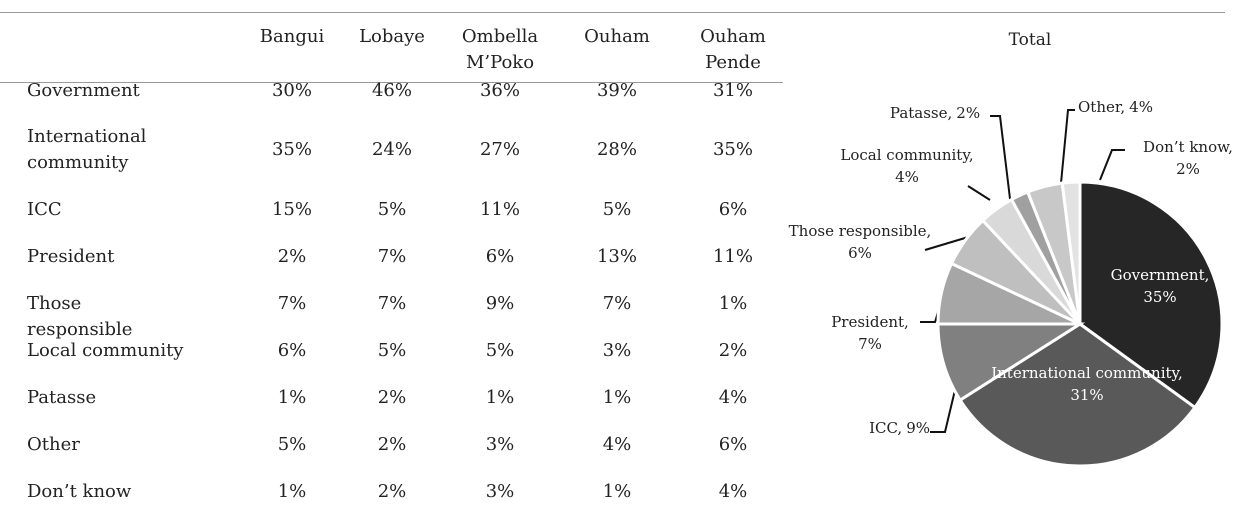  Describe the element at coordinates (1158, 275) in the screenshot. I see `label-category: Government` at that location.